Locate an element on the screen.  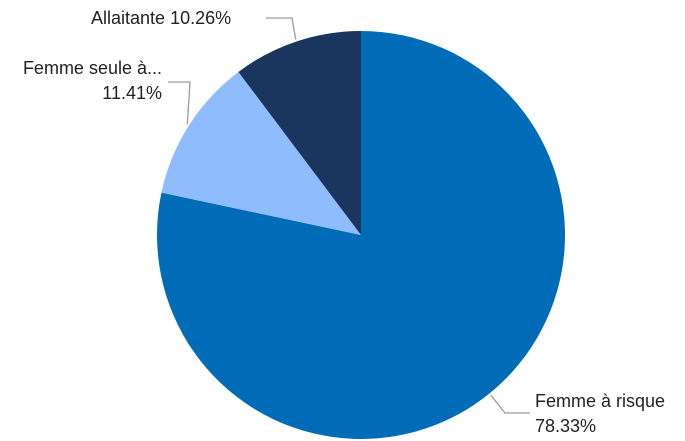
label-femme-a-risque: Femme à risque 78.33% is located at coordinates (600, 413).